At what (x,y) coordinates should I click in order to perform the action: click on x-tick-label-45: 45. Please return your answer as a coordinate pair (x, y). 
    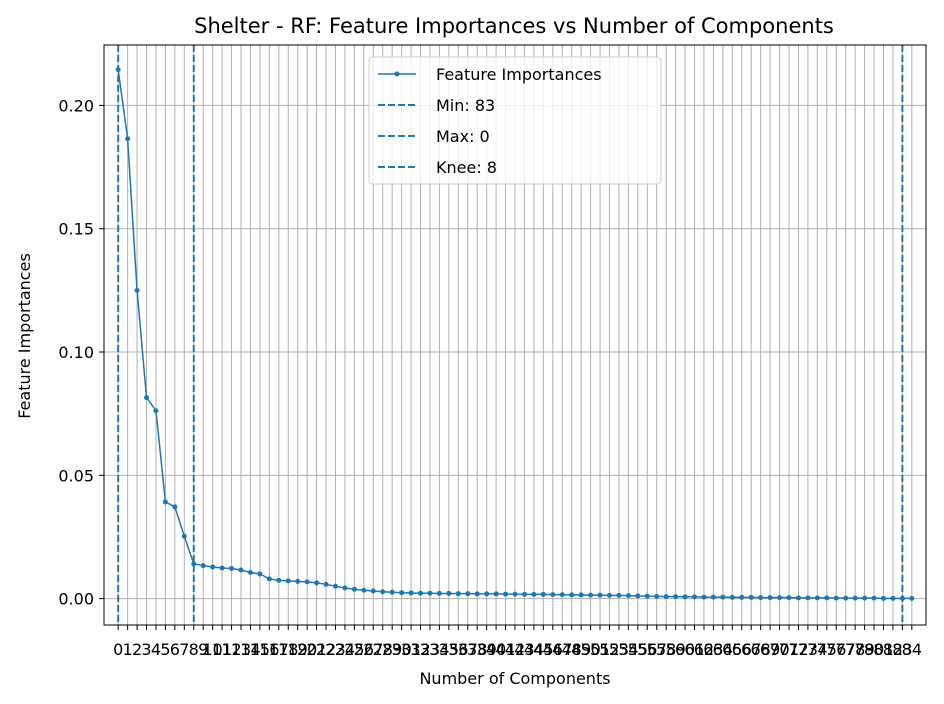
    Looking at the image, I should click on (543, 649).